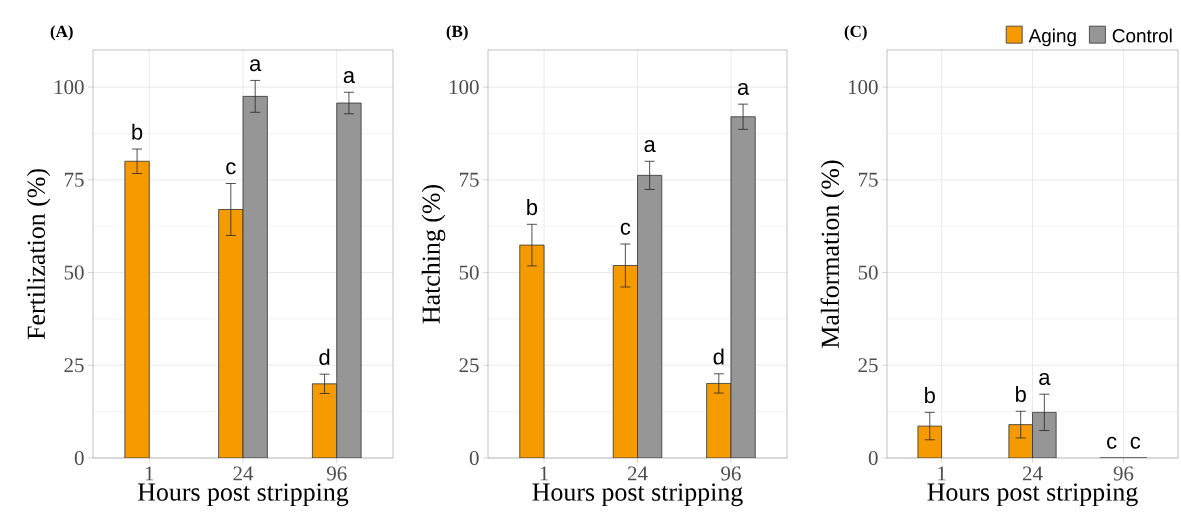  I want to click on legend-label: Control, so click(1142, 35).